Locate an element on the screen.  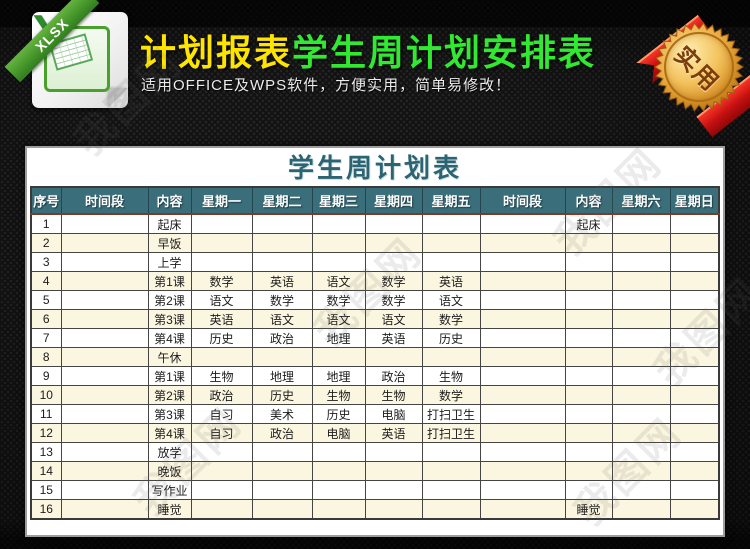
page-title: 计划报表学生周计划安排表 is located at coordinates (368, 50).